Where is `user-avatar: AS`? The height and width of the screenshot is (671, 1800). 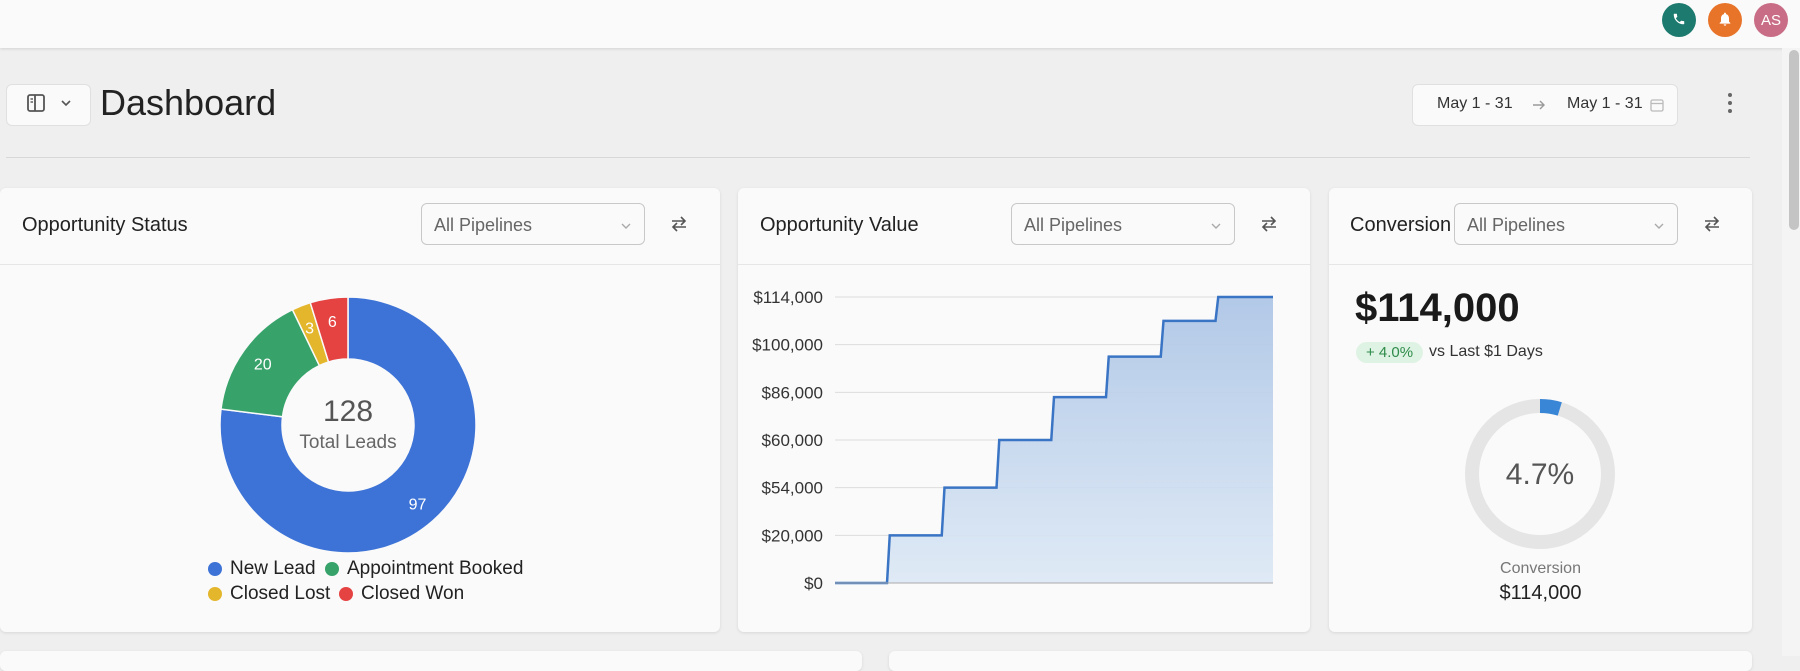
user-avatar: AS is located at coordinates (1771, 20).